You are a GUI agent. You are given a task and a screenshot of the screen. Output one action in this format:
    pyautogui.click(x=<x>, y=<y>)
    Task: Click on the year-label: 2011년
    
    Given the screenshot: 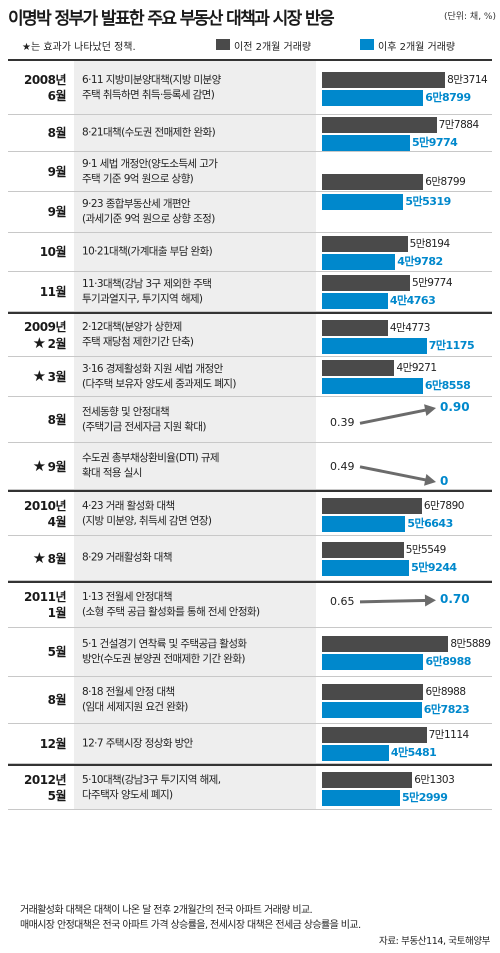 What is the action you would take?
    pyautogui.click(x=45, y=597)
    